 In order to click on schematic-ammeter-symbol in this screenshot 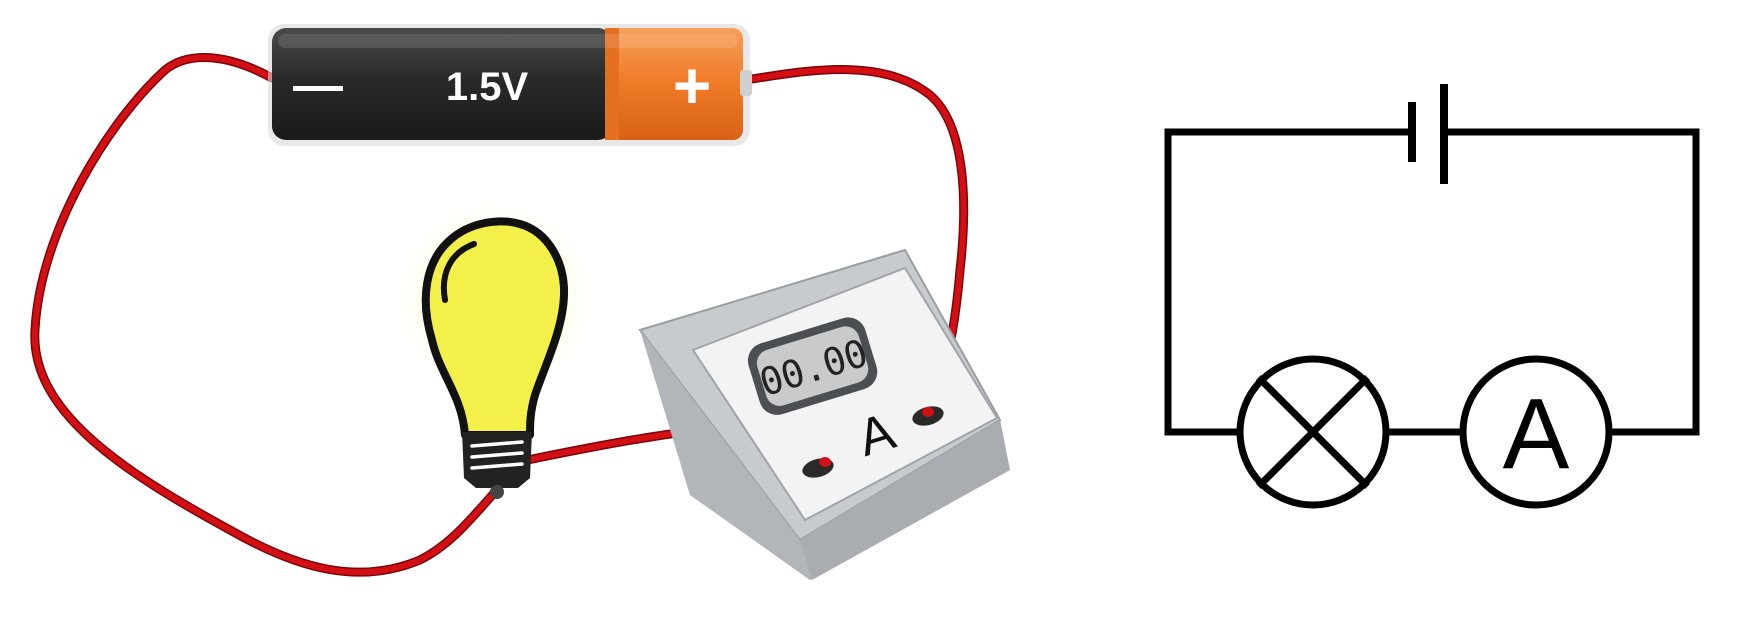, I will do `click(1536, 432)`.